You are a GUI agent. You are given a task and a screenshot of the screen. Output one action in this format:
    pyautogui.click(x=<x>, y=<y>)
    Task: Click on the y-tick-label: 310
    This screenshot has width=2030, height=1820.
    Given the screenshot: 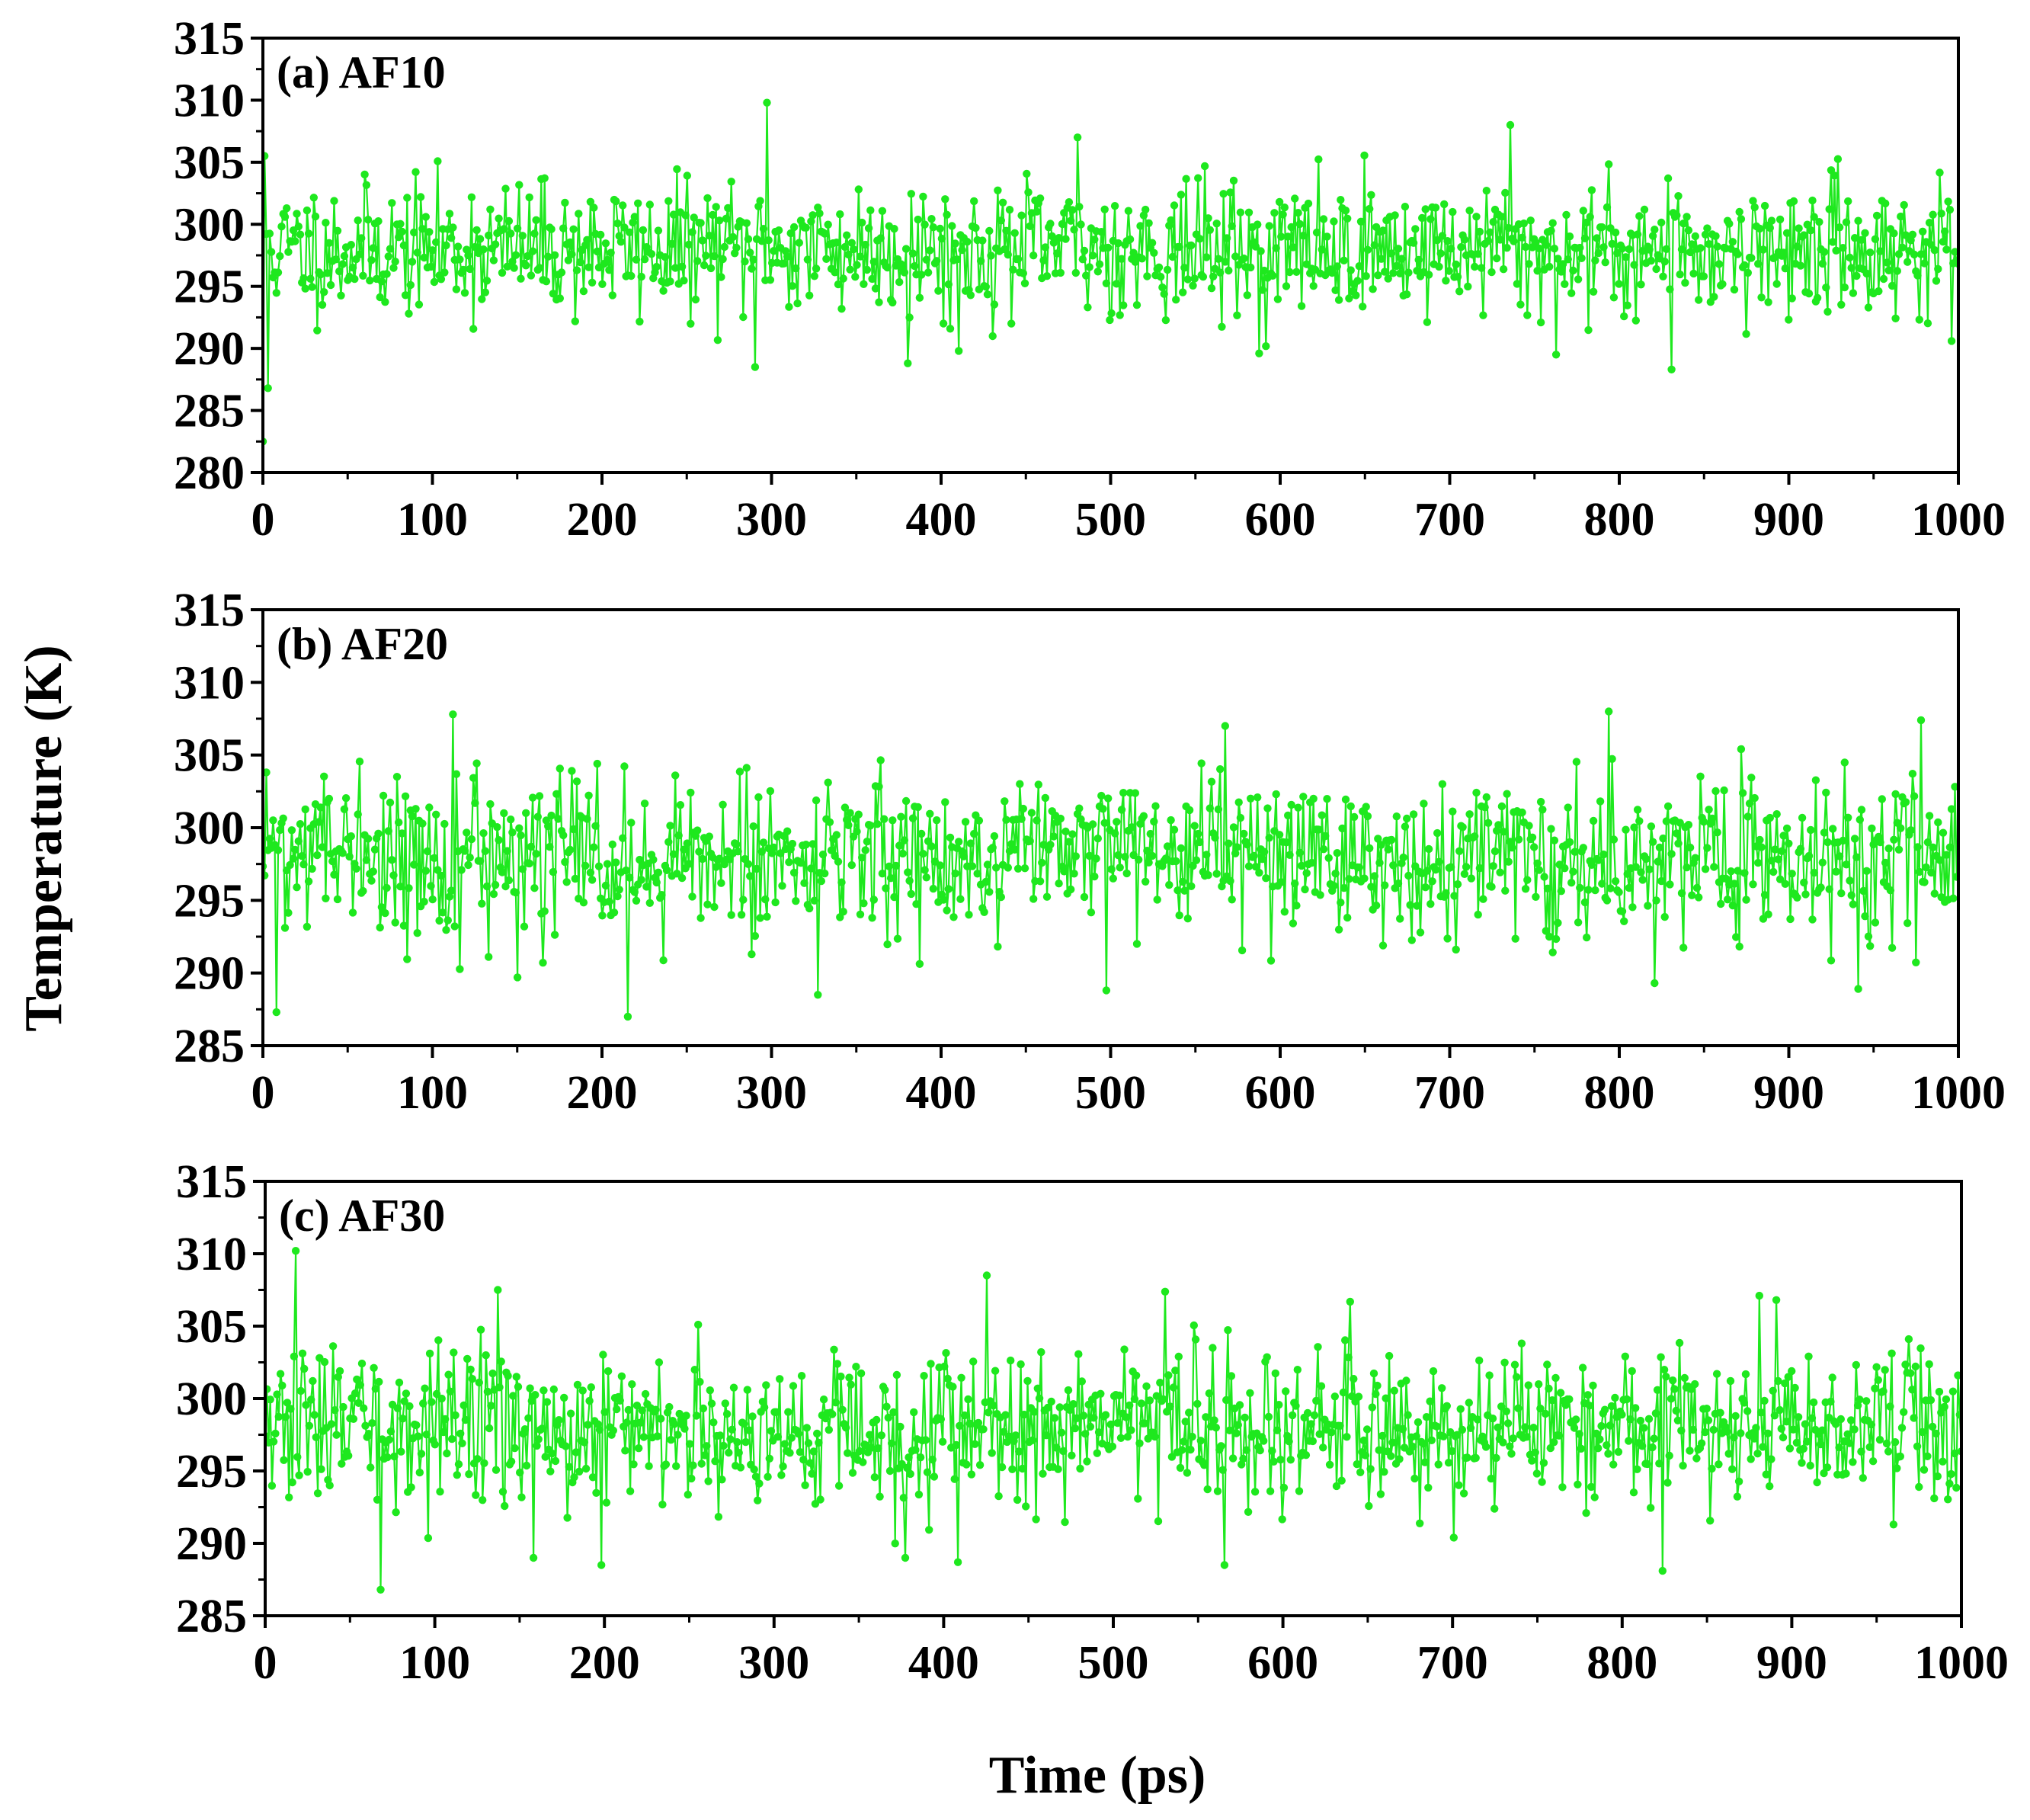 What is the action you would take?
    pyautogui.click(x=209, y=683)
    